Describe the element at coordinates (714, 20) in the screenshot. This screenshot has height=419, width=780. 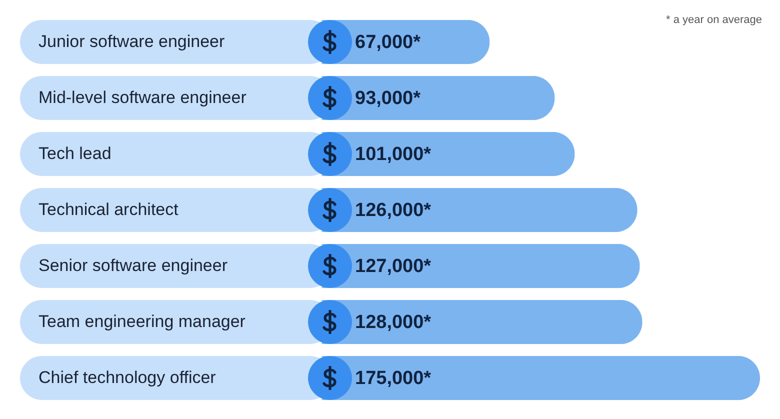
I see `annotation: * a year on average` at that location.